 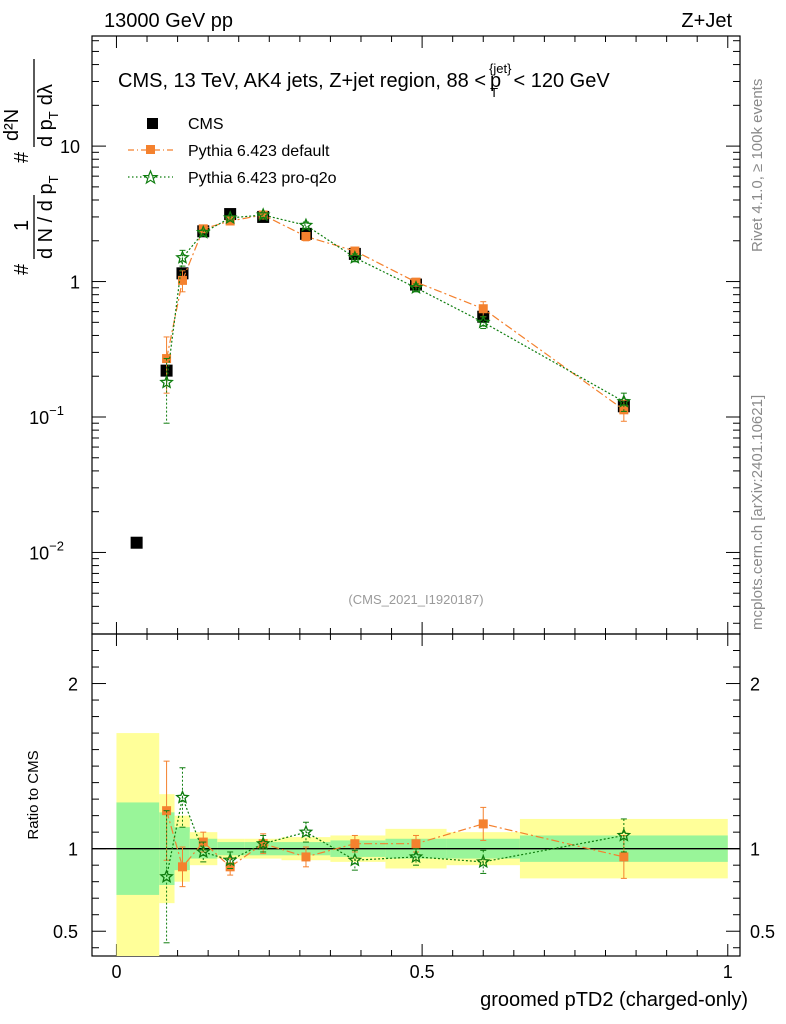 What do you see at coordinates (206, 124) in the screenshot?
I see `legend-cms-label: CMS` at bounding box center [206, 124].